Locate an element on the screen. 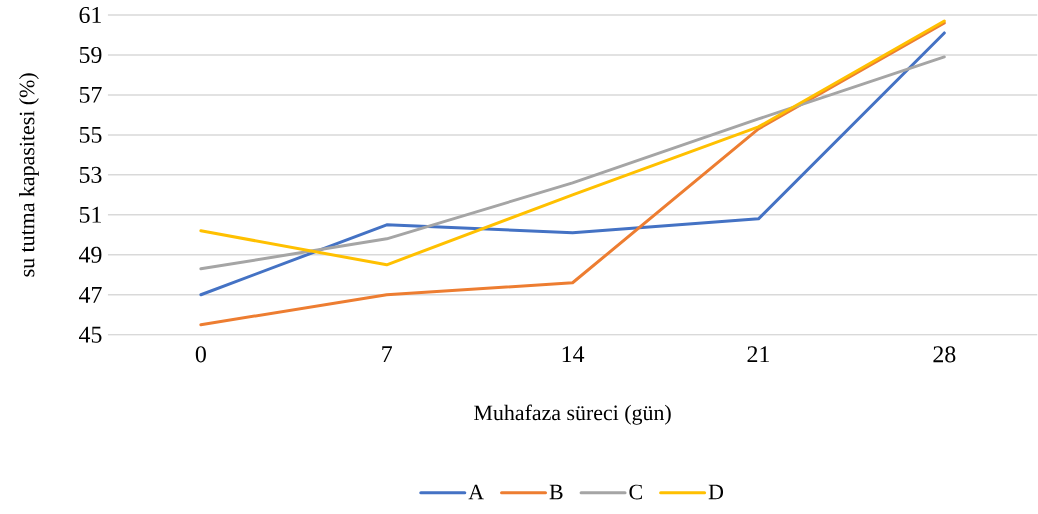 Image resolution: width=1038 pixels, height=514 pixels. x-tick-label: 28 is located at coordinates (944, 354).